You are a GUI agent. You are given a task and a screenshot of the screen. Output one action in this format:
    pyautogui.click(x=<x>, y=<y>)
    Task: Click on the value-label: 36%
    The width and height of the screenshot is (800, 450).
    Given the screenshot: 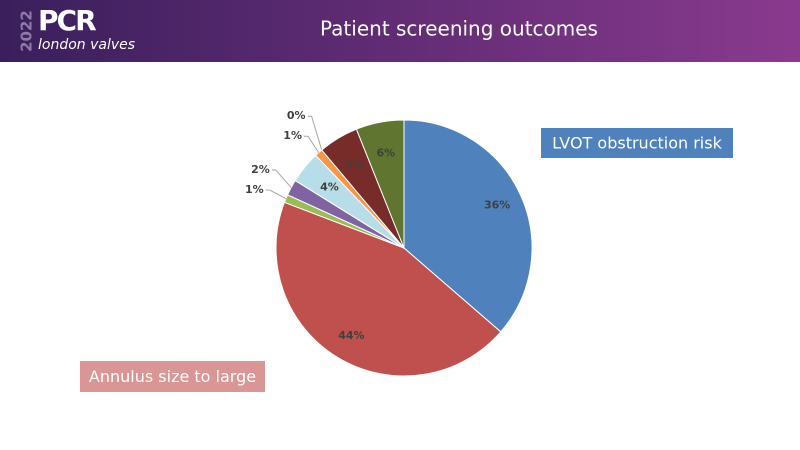 What is the action you would take?
    pyautogui.click(x=497, y=204)
    